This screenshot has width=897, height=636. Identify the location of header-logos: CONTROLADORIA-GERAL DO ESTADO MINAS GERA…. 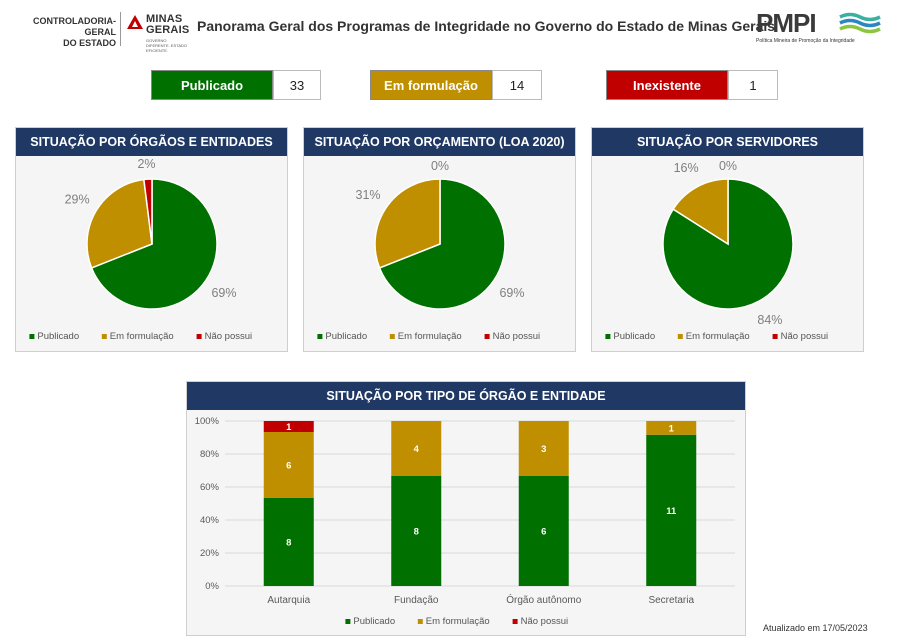
(97, 32).